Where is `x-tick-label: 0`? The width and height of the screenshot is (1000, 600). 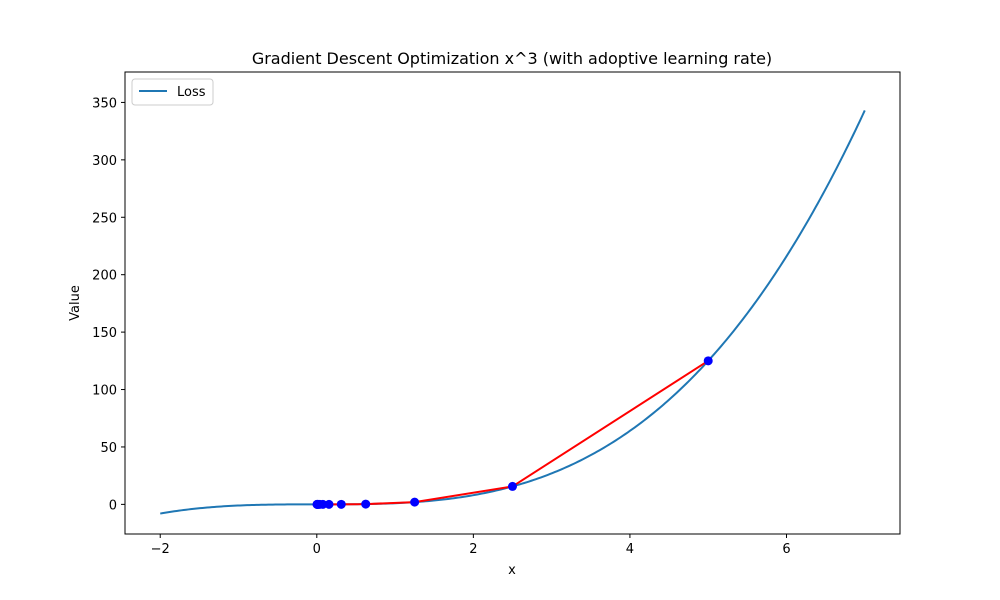
x-tick-label: 0 is located at coordinates (317, 549).